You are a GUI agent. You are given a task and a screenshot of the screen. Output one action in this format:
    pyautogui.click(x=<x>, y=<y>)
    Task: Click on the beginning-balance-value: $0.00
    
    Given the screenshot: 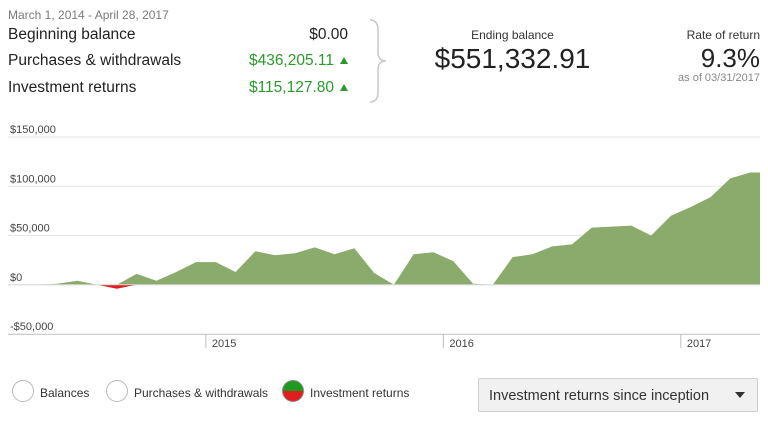 What is the action you would take?
    pyautogui.click(x=328, y=34)
    